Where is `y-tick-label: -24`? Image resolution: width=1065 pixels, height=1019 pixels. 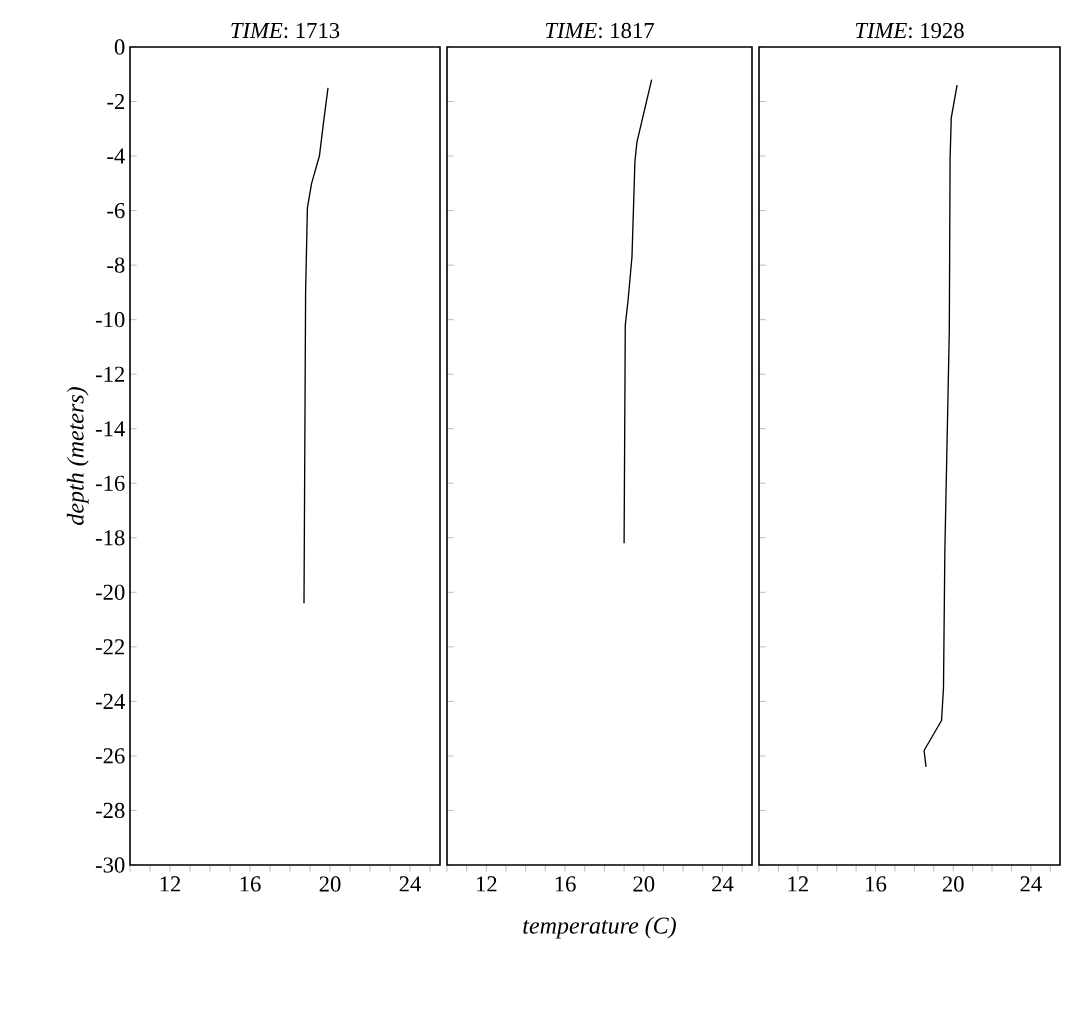
y-tick-label: -24 is located at coordinates (110, 701).